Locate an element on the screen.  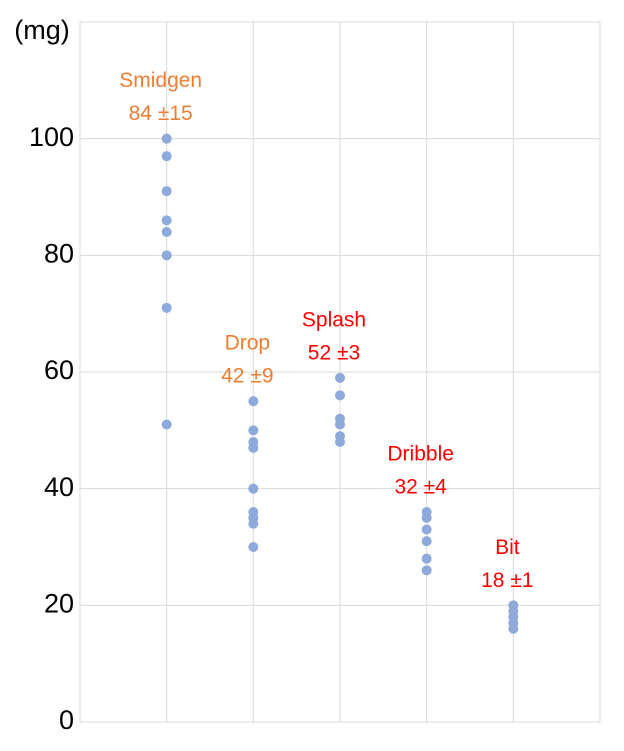
y-tick-label: 20 is located at coordinates (59, 603).